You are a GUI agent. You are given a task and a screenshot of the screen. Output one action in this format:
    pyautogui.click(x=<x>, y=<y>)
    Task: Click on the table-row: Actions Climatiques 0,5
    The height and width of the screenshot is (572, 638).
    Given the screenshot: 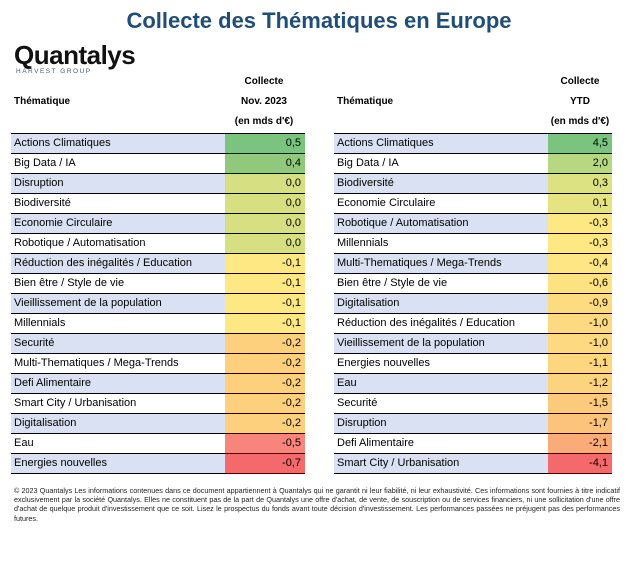 What is the action you would take?
    pyautogui.click(x=158, y=143)
    